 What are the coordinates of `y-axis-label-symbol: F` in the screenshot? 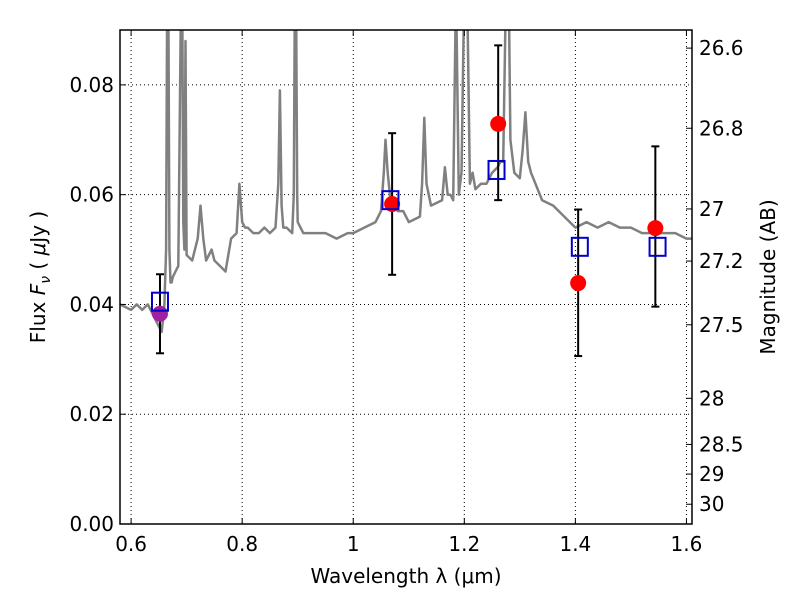 It's located at (38, 289).